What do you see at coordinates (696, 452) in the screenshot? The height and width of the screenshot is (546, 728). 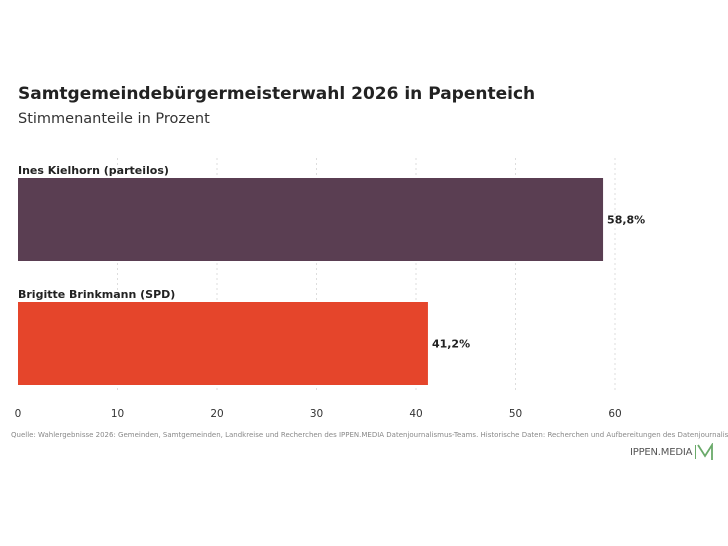 I see `brand-divider` at bounding box center [696, 452].